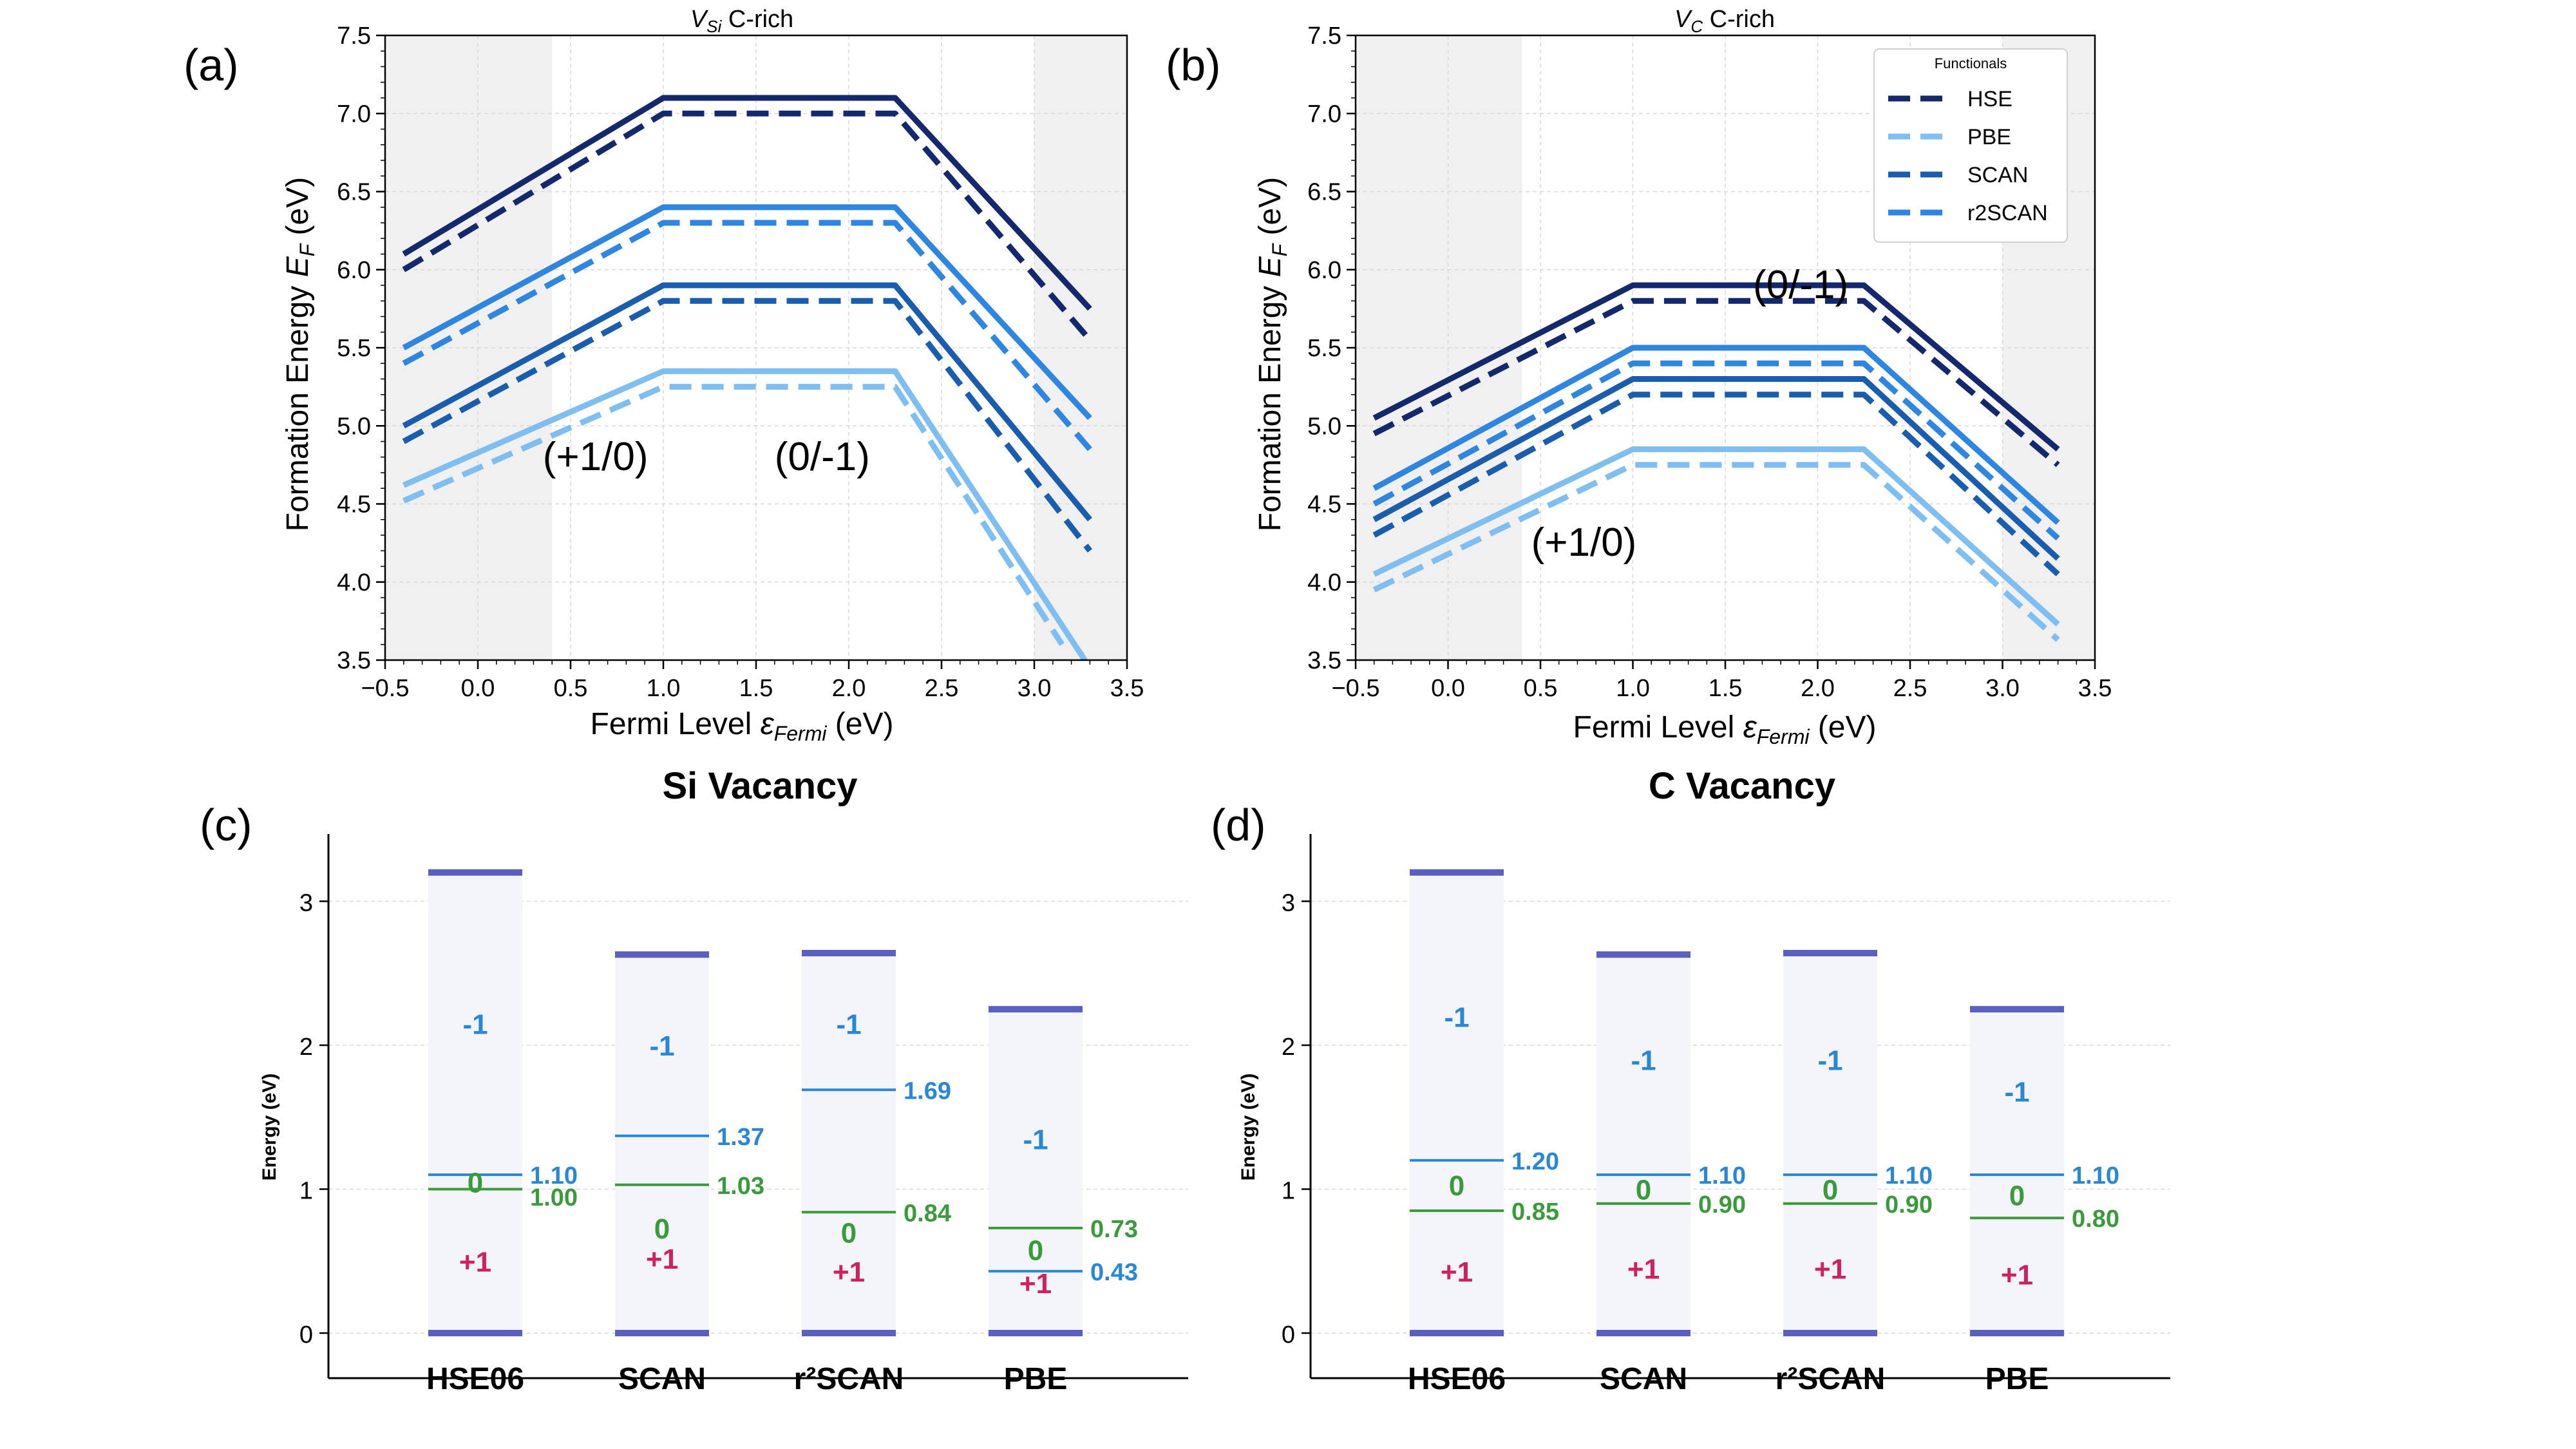  Describe the element at coordinates (741, 1187) in the screenshot. I see `level-value-zero-plus: 1.03` at that location.